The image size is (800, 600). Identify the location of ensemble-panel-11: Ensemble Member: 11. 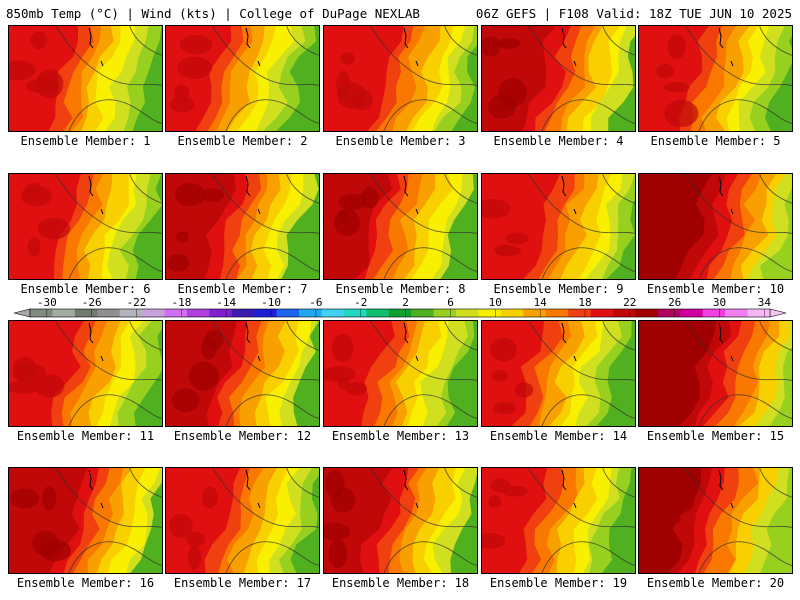
(85, 382).